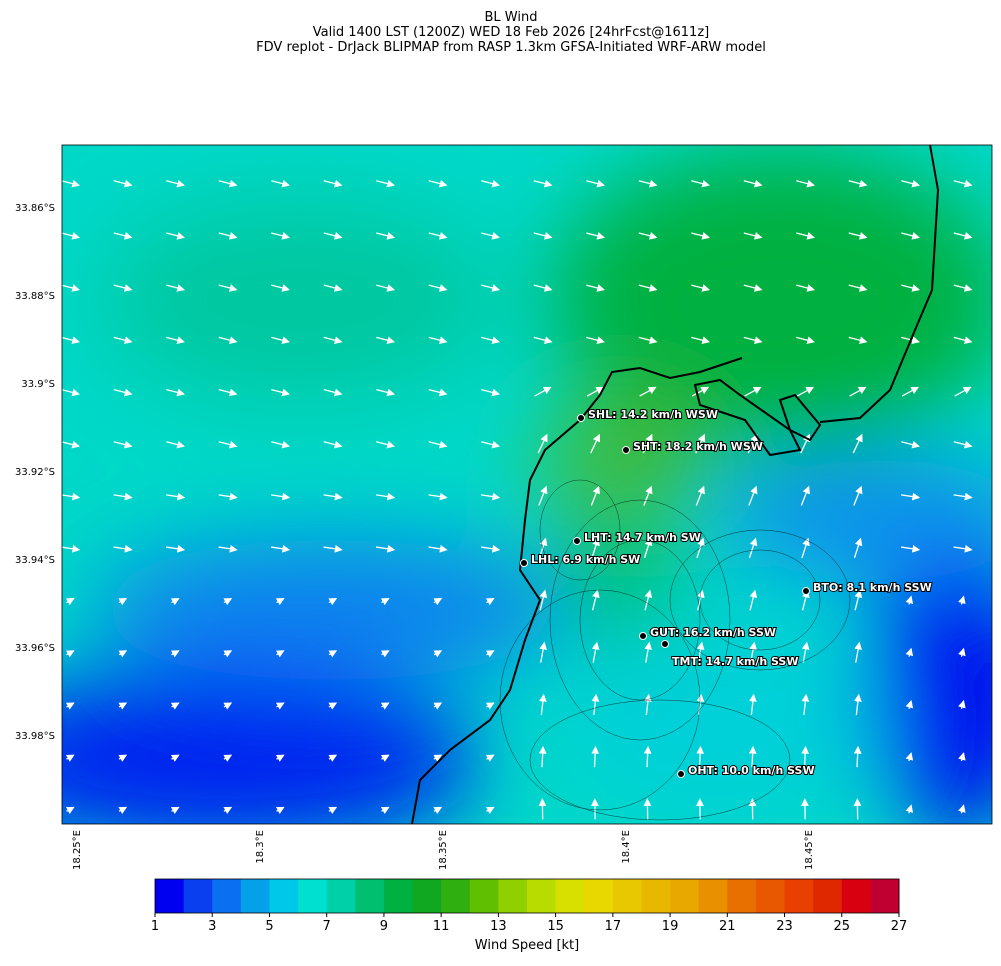 This screenshot has height=966, width=1001. I want to click on lat-label: 33.96°S, so click(35, 648).